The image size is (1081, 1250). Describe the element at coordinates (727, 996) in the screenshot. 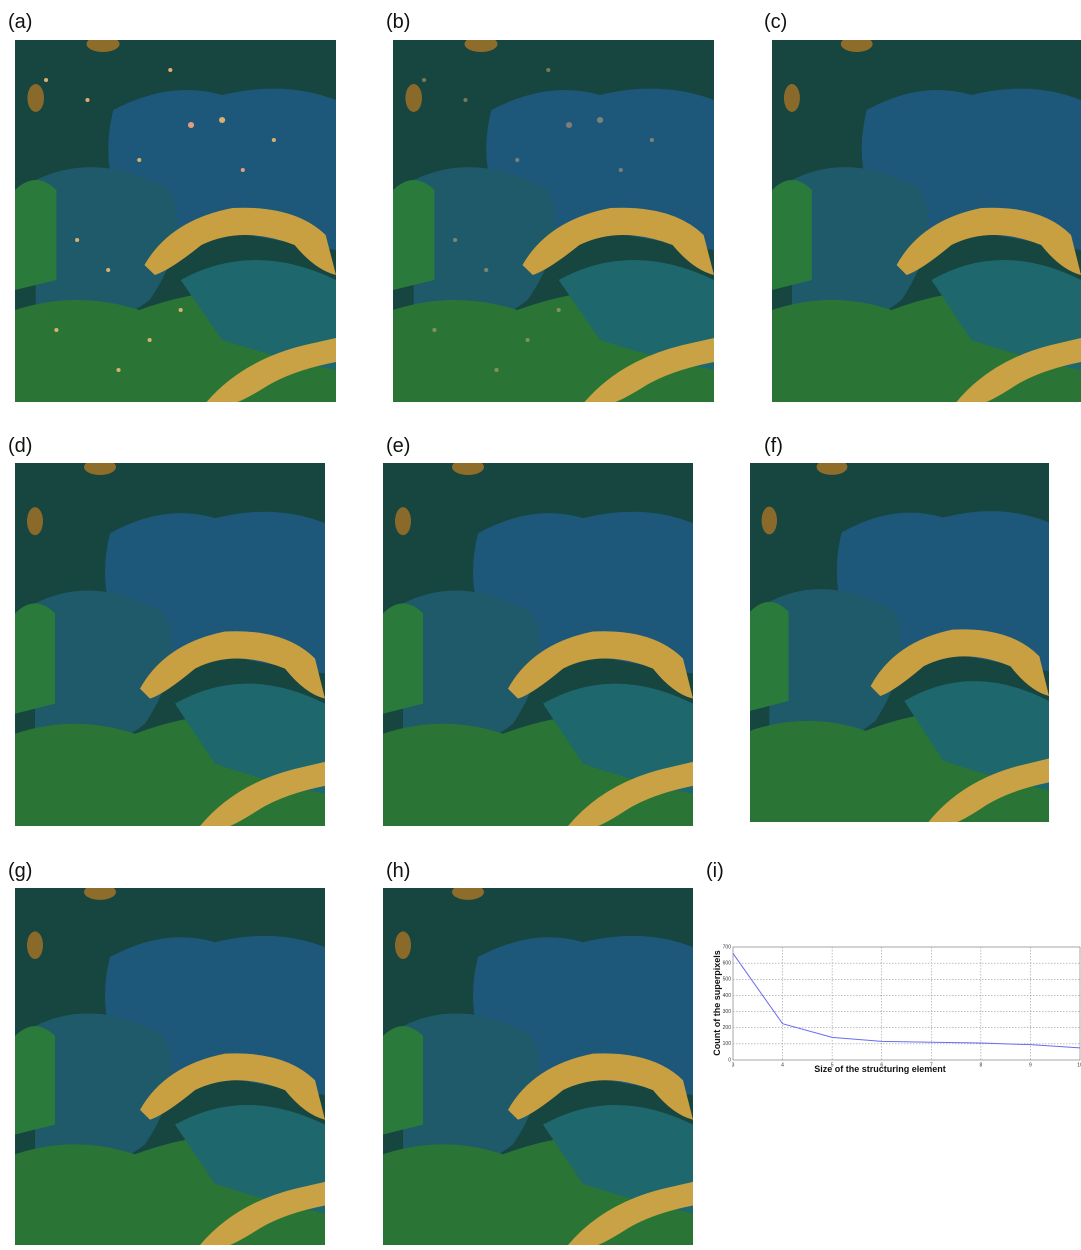

I see `y-tick-label: 400` at that location.